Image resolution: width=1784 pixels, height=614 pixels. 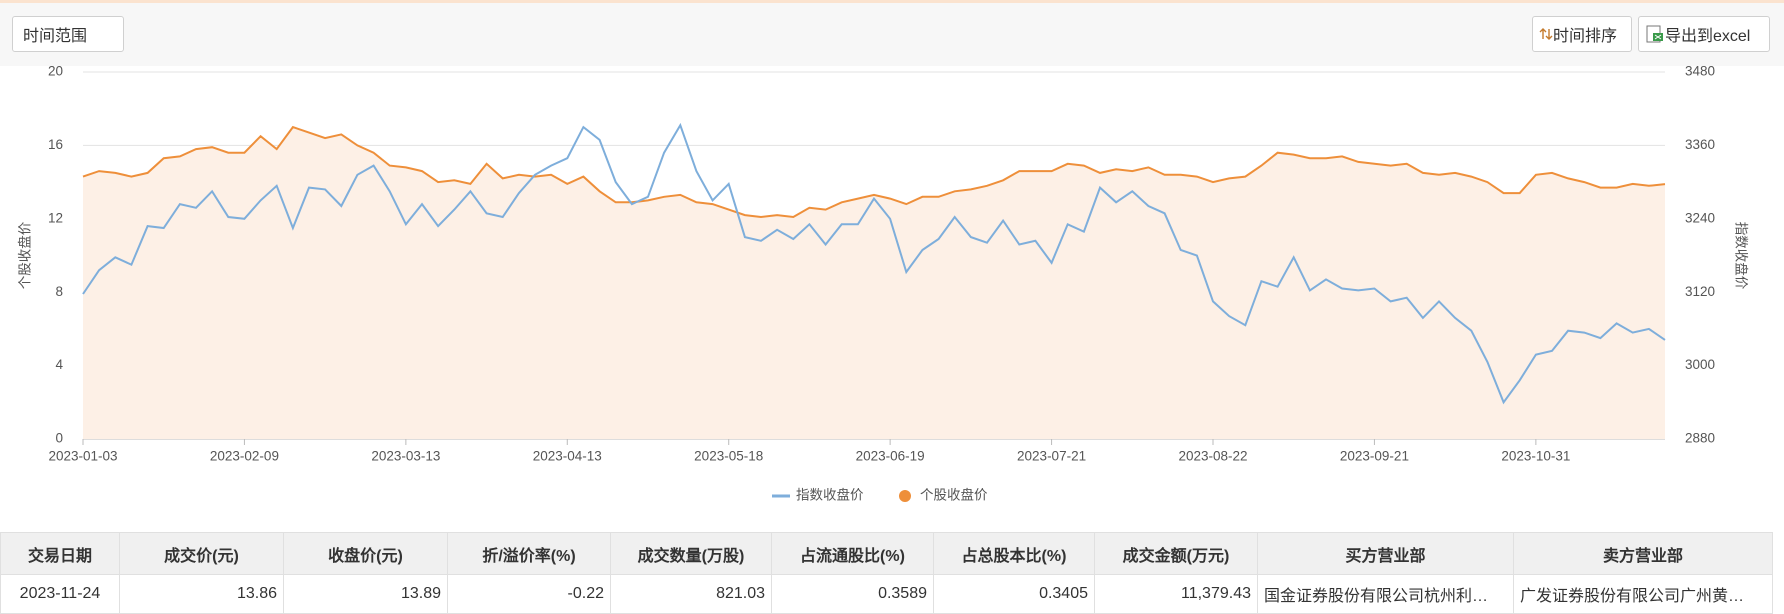 What do you see at coordinates (1585, 36) in the screenshot?
I see `button-label: 时间排序` at bounding box center [1585, 36].